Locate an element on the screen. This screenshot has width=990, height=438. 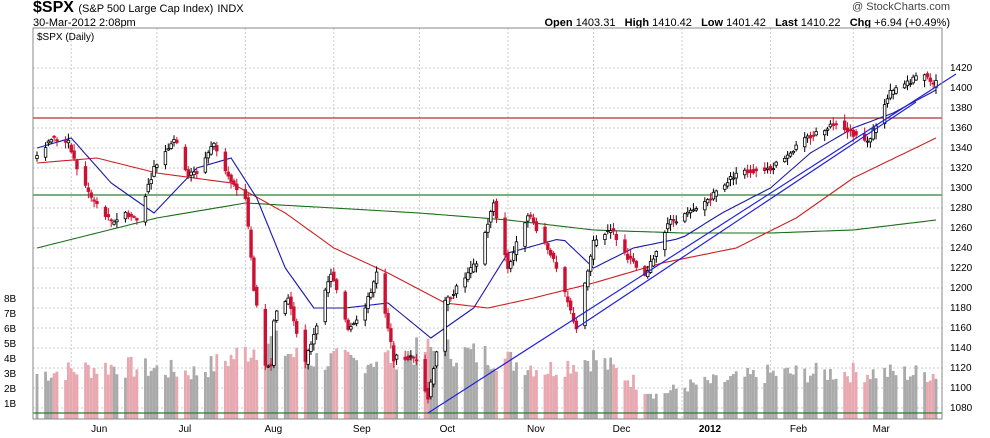
time-tick-label: 2012 is located at coordinates (710, 429).